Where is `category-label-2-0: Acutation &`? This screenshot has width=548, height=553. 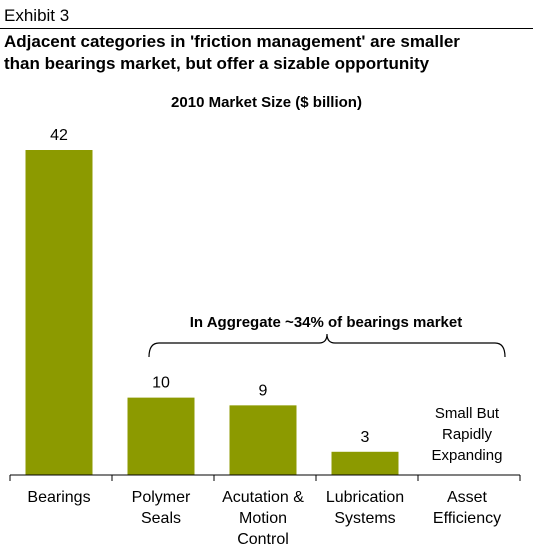
category-label-2-0: Acutation & is located at coordinates (263, 497).